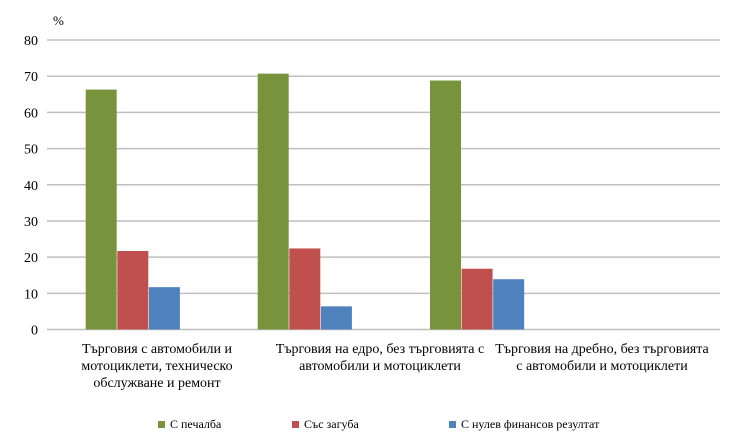 Image resolution: width=740 pixels, height=439 pixels. What do you see at coordinates (530, 424) in the screenshot?
I see `legend-label: С нулев финансов резултат` at bounding box center [530, 424].